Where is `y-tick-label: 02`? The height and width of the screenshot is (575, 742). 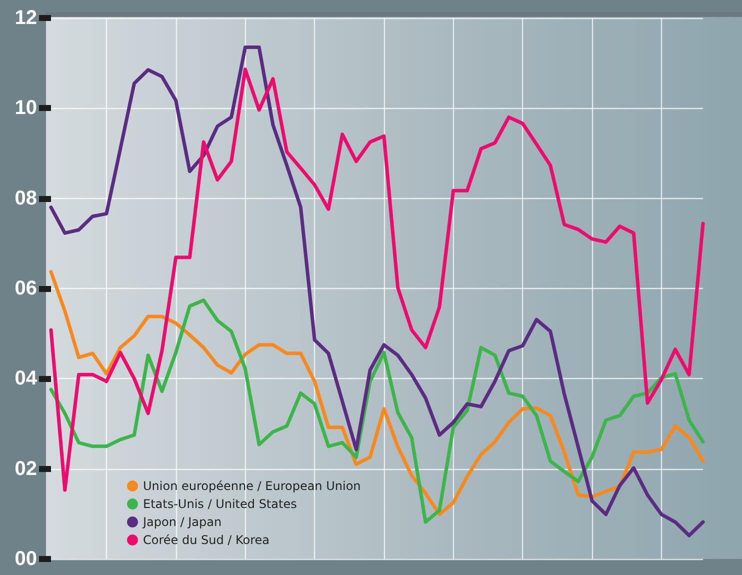 y-tick-label: 02 is located at coordinates (25, 469).